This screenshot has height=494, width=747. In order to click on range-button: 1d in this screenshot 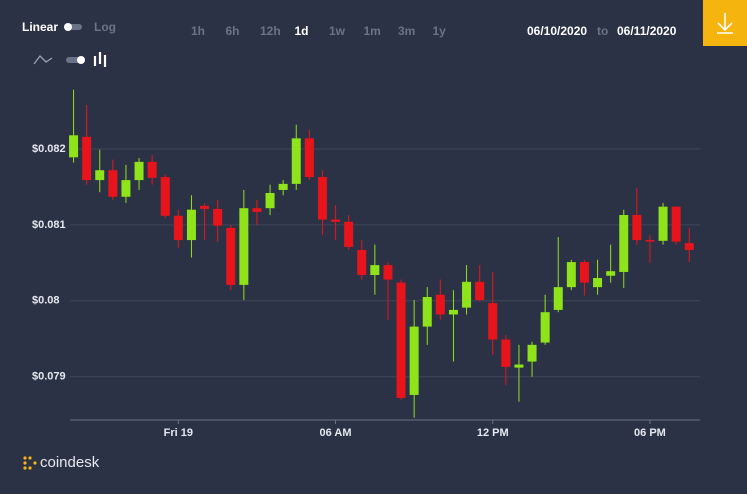, I will do `click(301, 31)`.